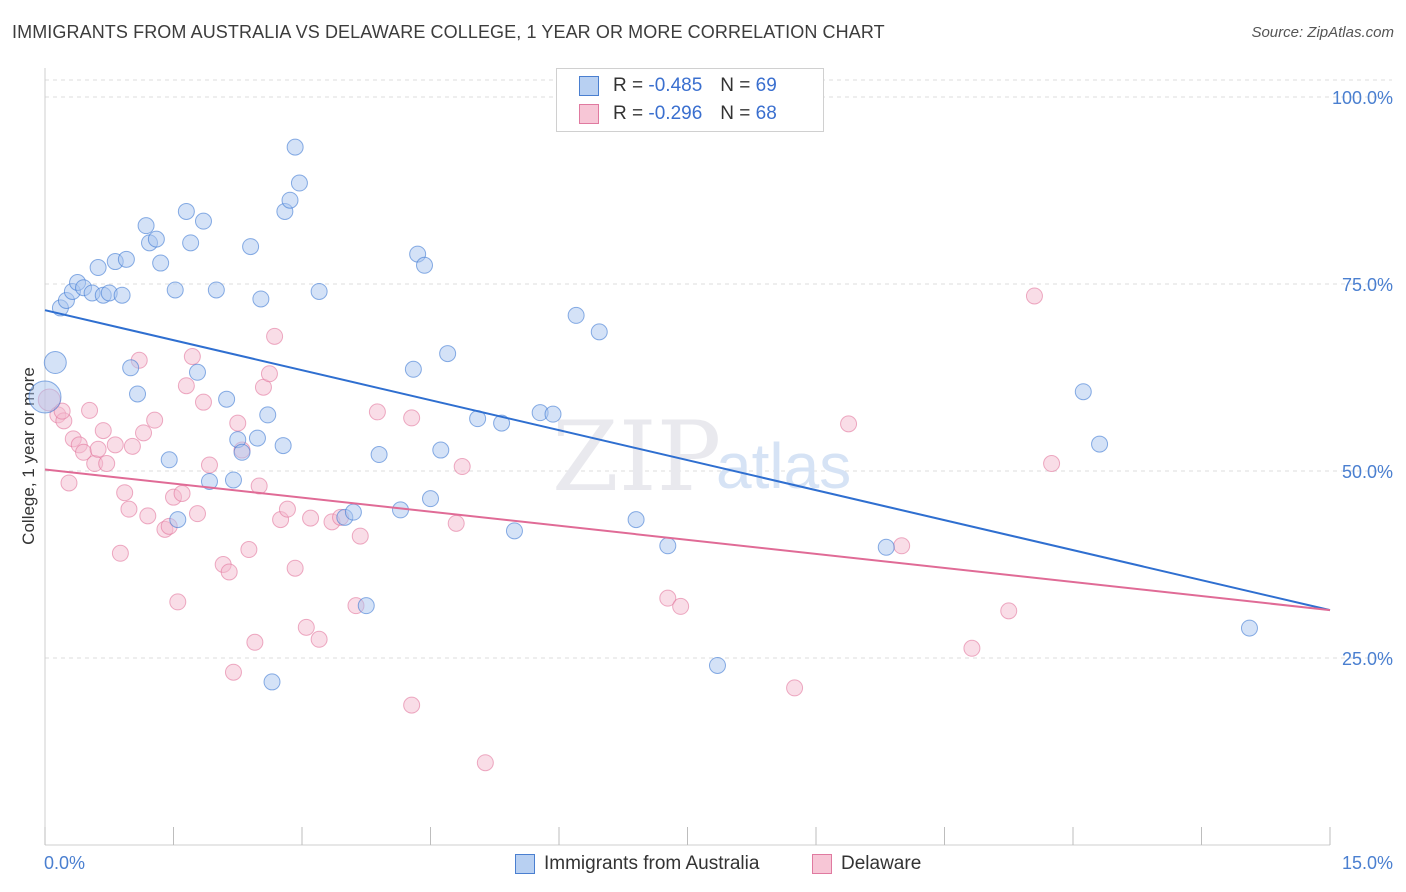 This screenshot has width=1406, height=892. I want to click on trendline-delaware, so click(687, 540).